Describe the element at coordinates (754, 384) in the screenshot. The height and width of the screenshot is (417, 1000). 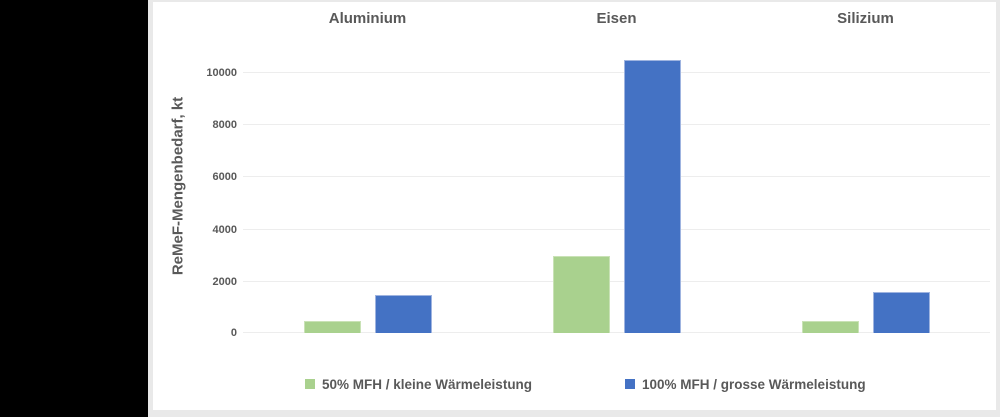
I see `legend-label-series2: 100% MFH / grosse Wärmeleistung` at that location.